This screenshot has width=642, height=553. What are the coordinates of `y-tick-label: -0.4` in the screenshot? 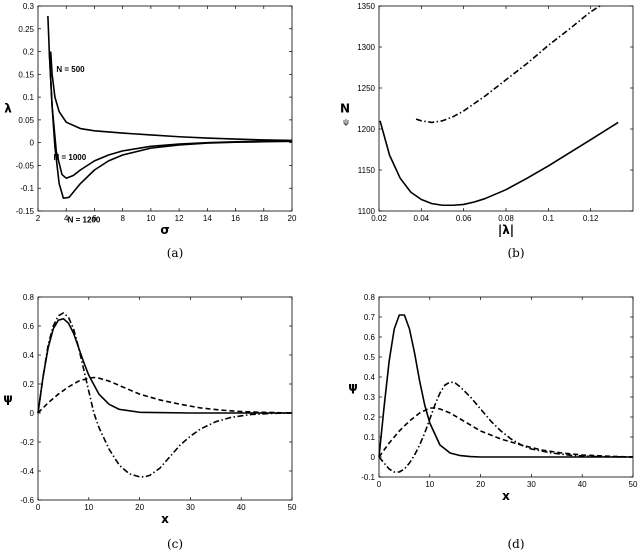 It's located at (27, 471).